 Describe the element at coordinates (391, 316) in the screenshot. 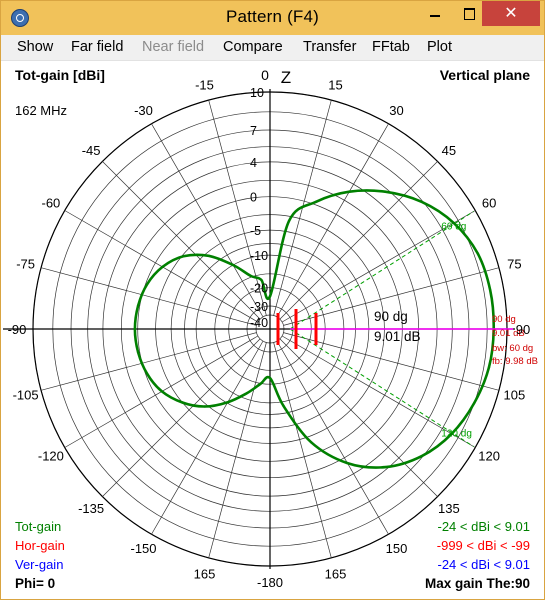

I see `max-gain-angle: 90 dg` at that location.